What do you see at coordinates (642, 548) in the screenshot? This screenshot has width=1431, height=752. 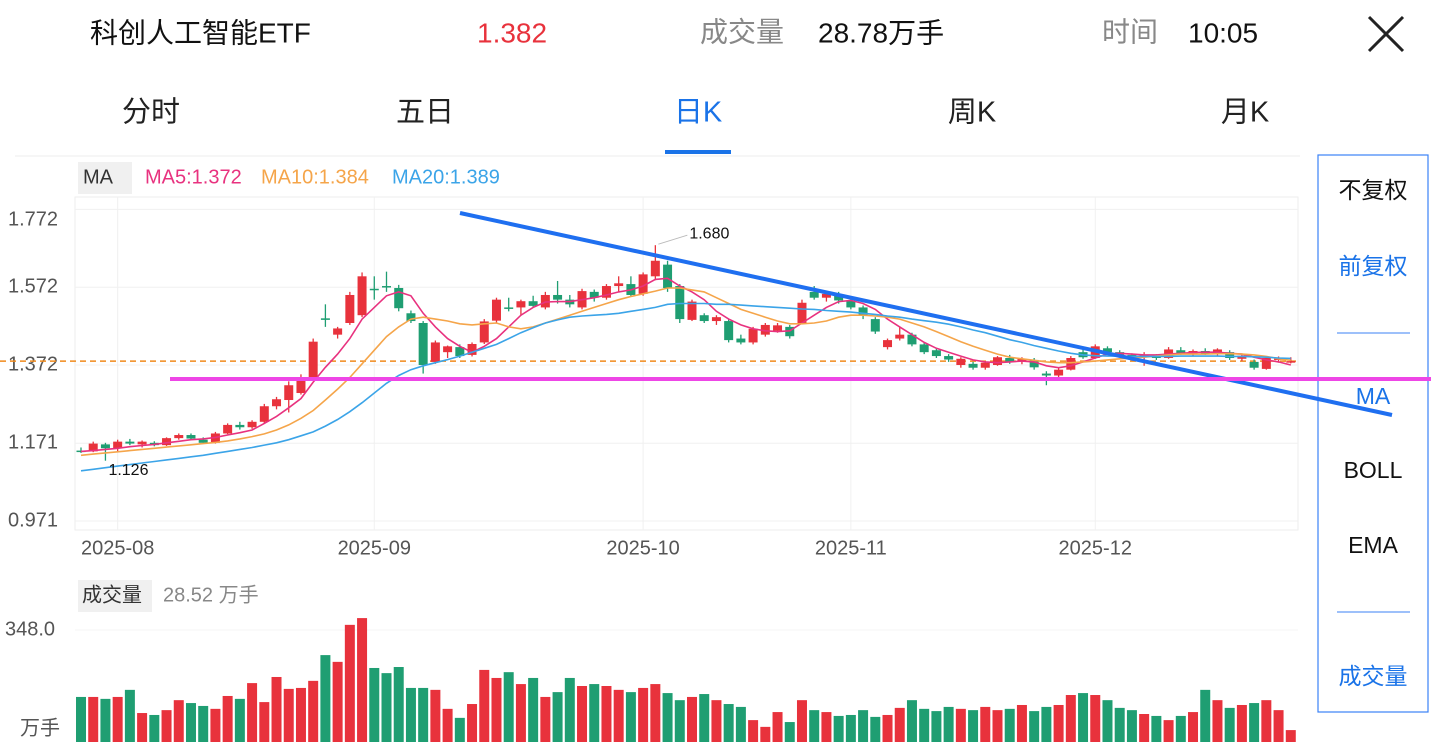 I see `x-tick-label: 2025-10` at bounding box center [642, 548].